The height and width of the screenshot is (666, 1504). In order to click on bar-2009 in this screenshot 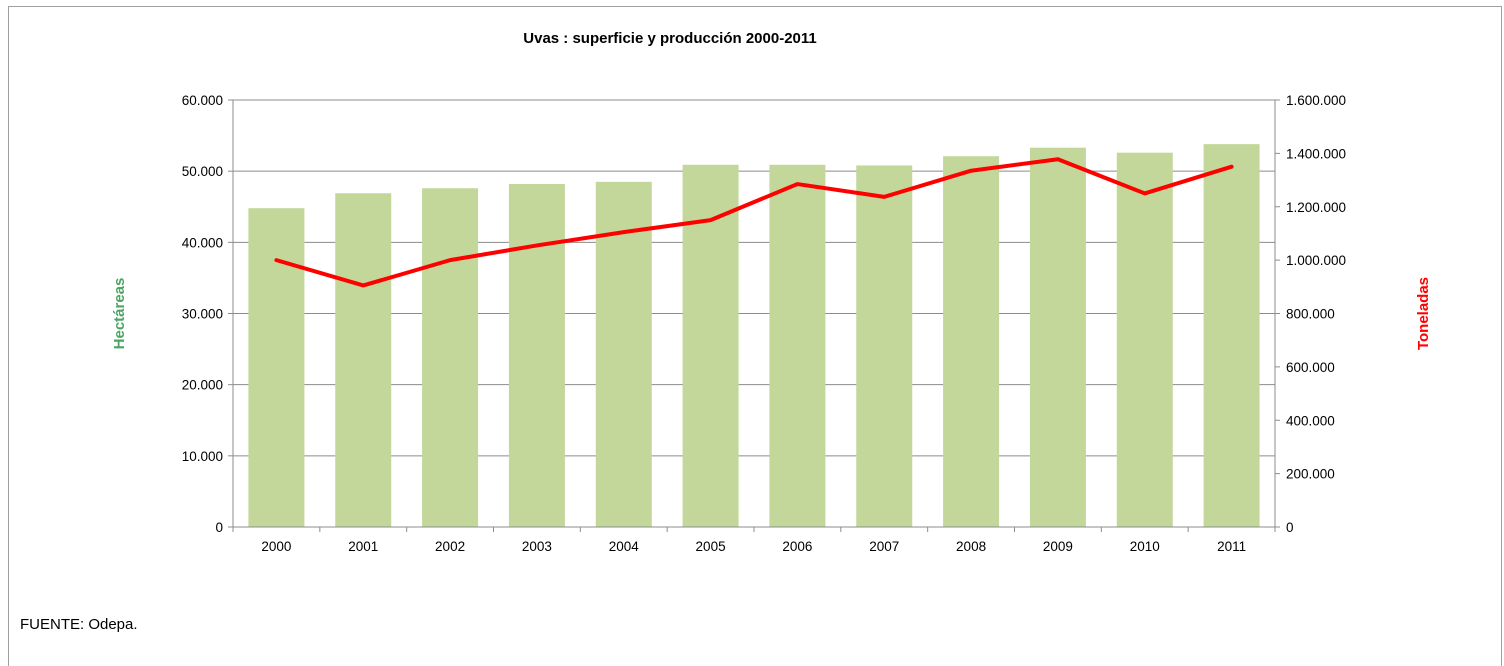, I will do `click(1057, 337)`.